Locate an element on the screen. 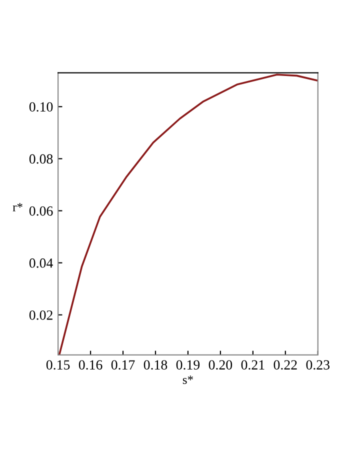 The width and height of the screenshot is (354, 458). y-tick-label: 0.04 is located at coordinates (41, 263).